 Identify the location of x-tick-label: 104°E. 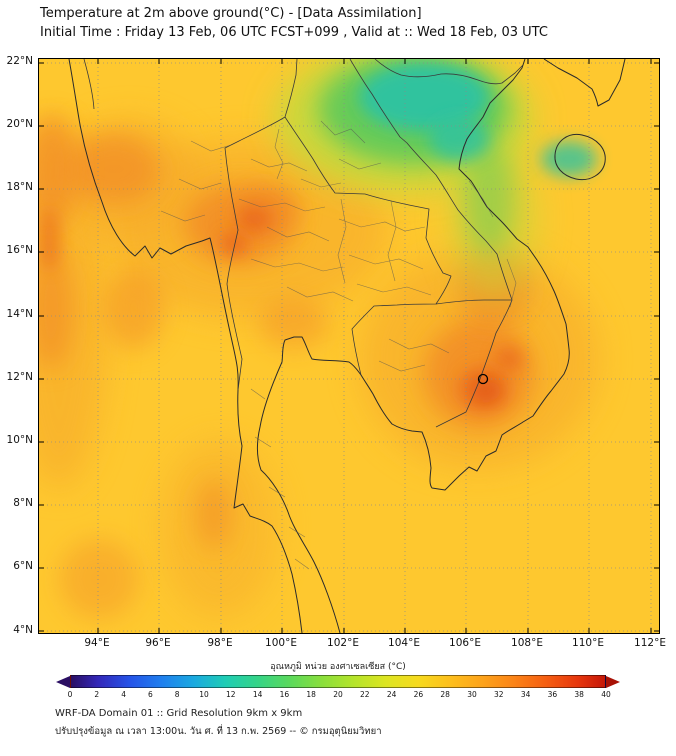
(404, 643).